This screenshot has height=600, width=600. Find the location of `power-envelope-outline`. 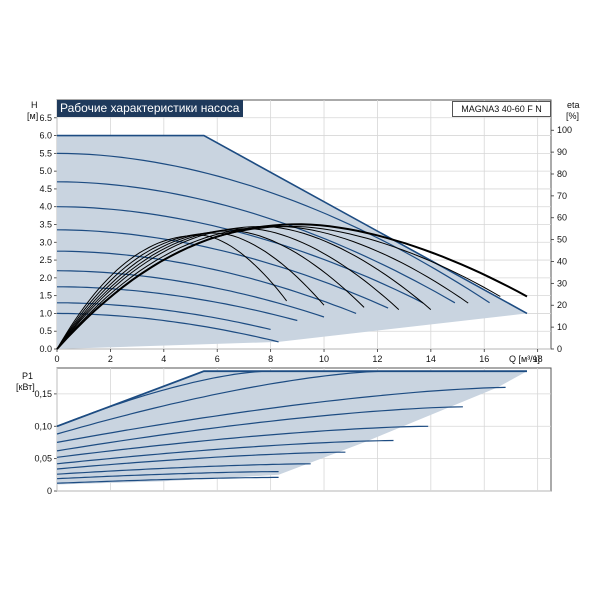

power-envelope-outline is located at coordinates (291, 399).